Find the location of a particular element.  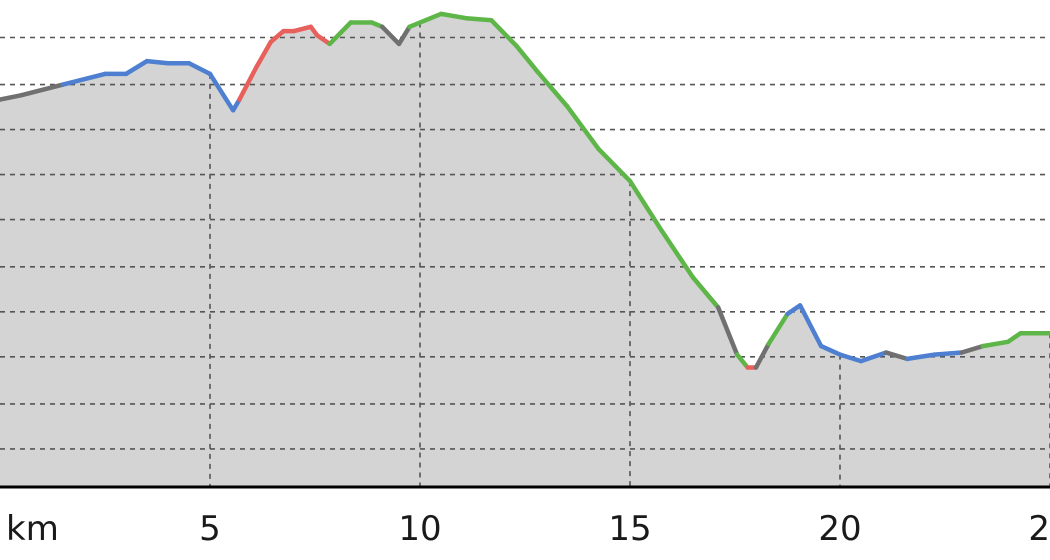

x-tick-label: 10 is located at coordinates (419, 529).